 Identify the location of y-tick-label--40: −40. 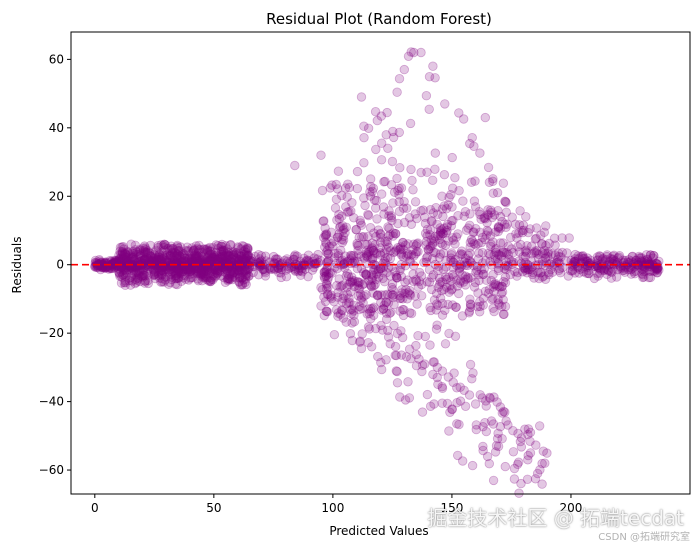
(51, 402).